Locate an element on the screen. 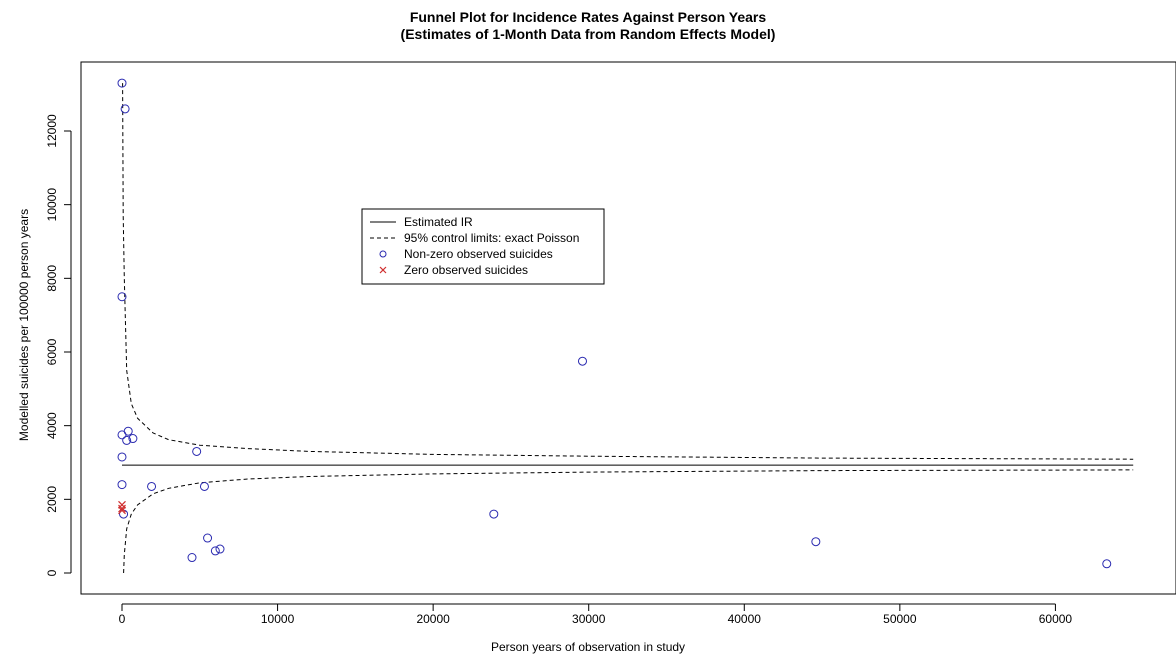 The width and height of the screenshot is (1176, 661). x-tick-label: 10000 is located at coordinates (278, 619).